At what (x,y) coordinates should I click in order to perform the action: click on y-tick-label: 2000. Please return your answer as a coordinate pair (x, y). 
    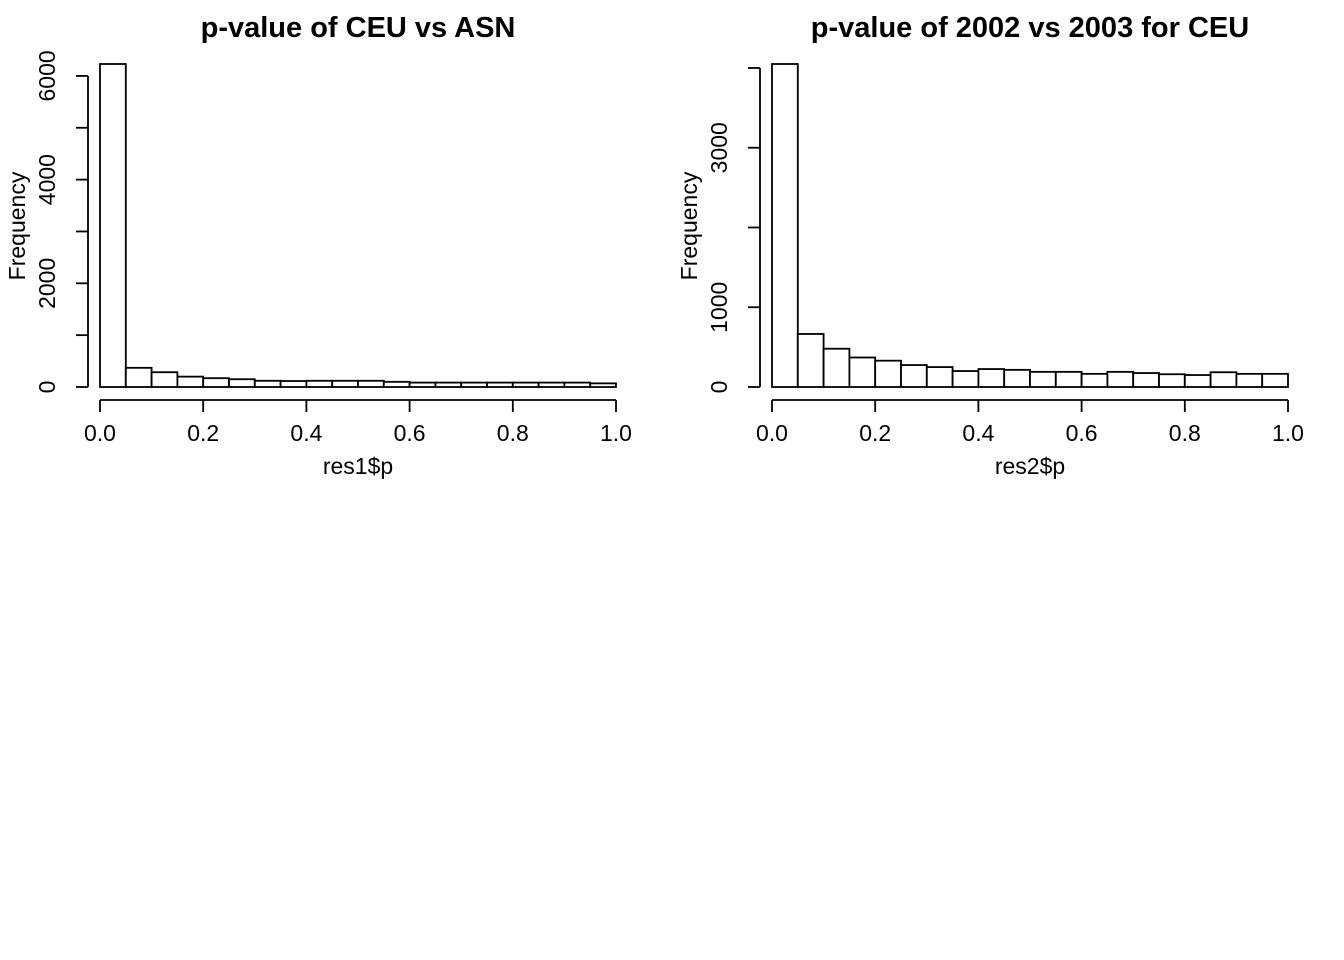
    Looking at the image, I should click on (47, 283).